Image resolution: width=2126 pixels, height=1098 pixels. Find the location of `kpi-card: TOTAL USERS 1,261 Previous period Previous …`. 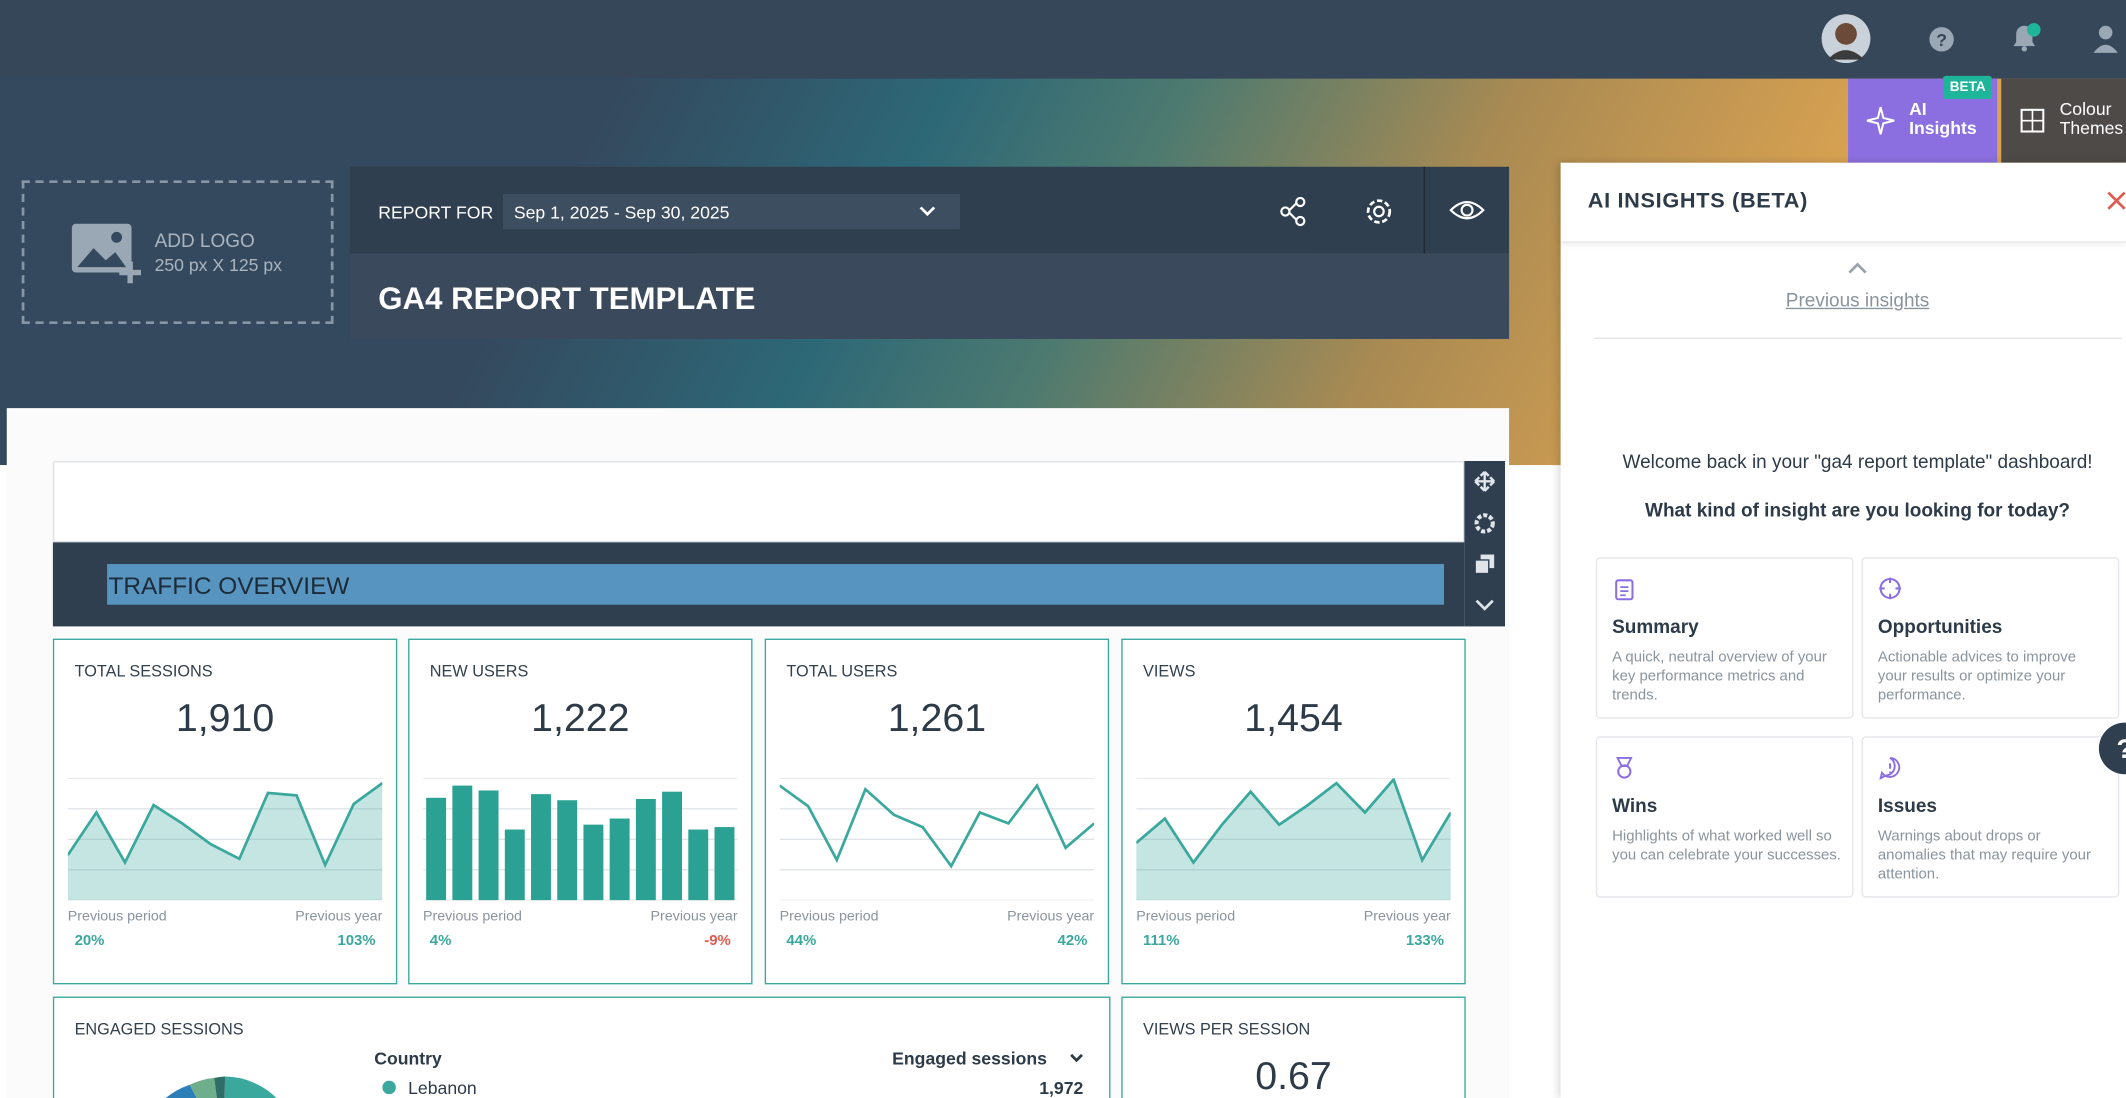

kpi-card: TOTAL USERS 1,261 Previous period Previous … is located at coordinates (937, 811).